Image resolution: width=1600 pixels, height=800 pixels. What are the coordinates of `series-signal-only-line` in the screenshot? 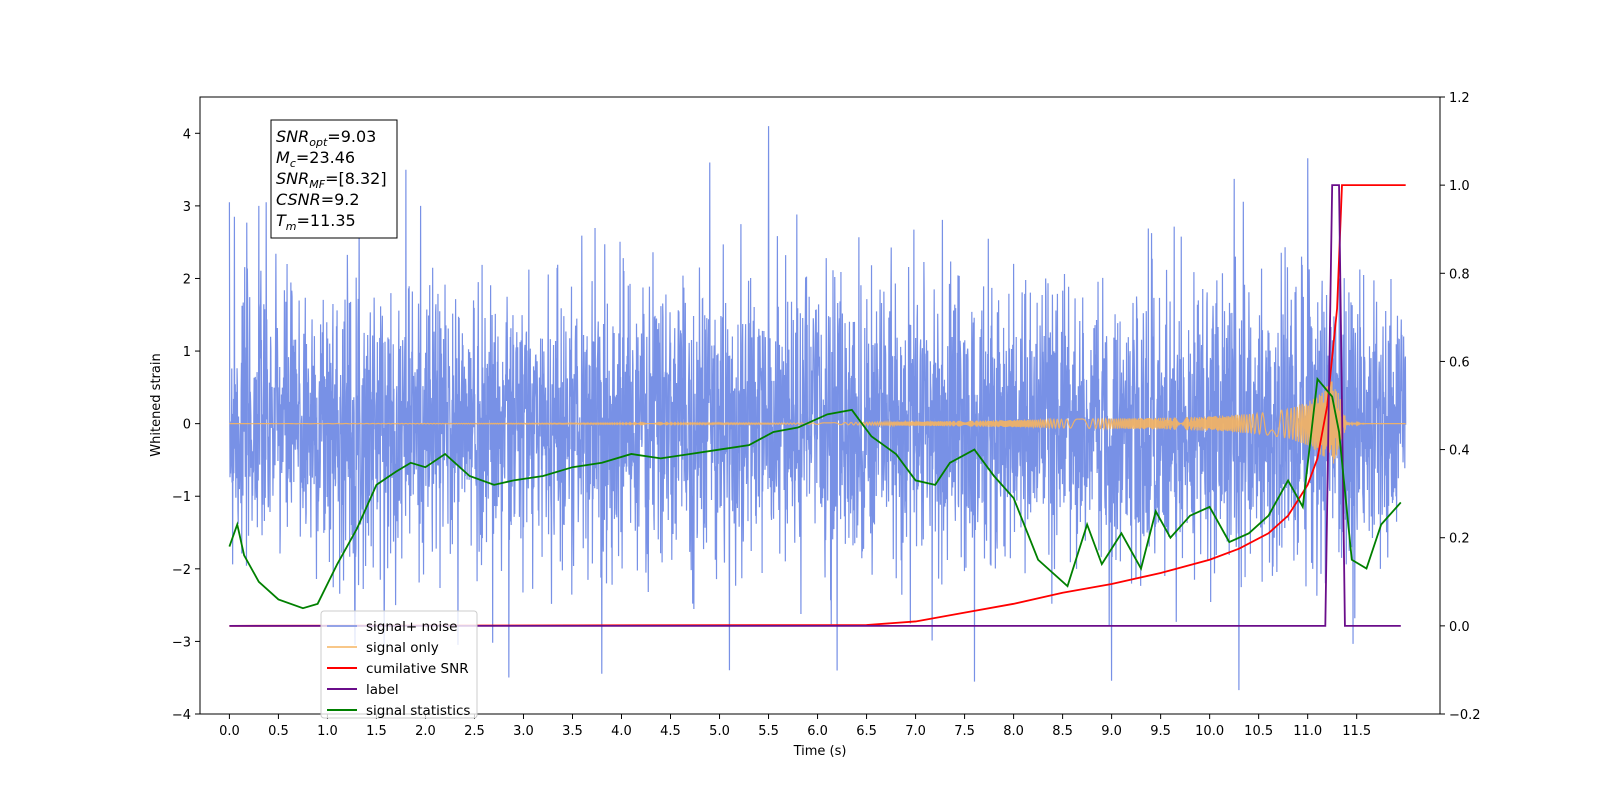 It's located at (817, 422).